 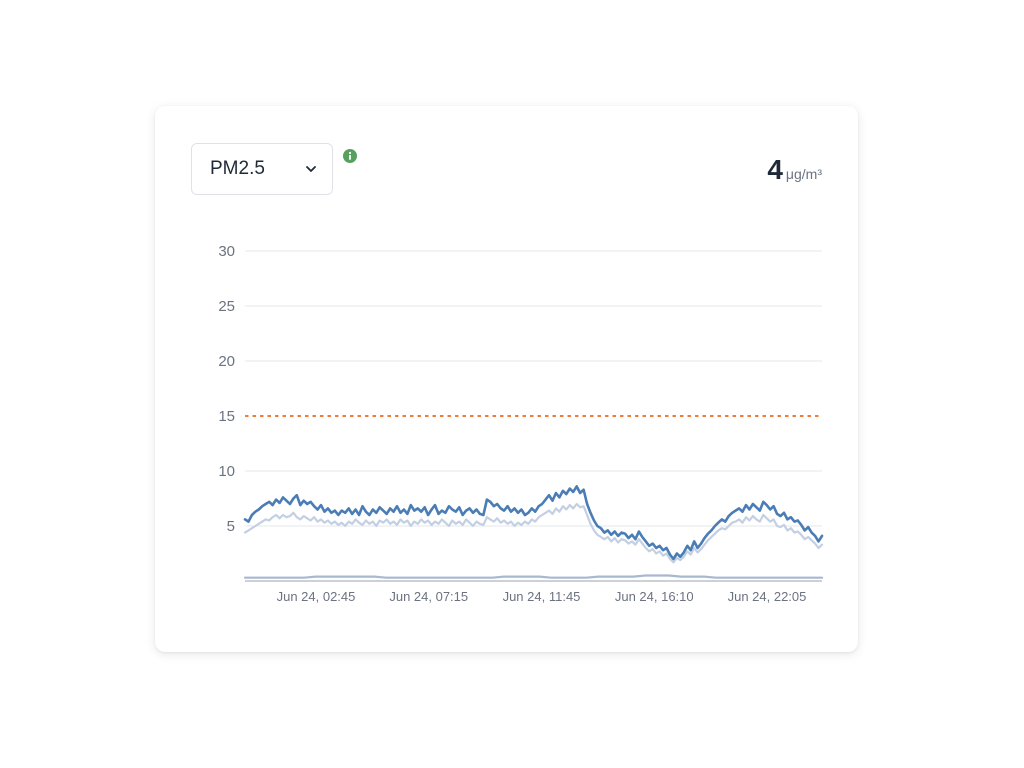 I want to click on x-tick-label: Jun 24, 22:05, so click(x=767, y=596).